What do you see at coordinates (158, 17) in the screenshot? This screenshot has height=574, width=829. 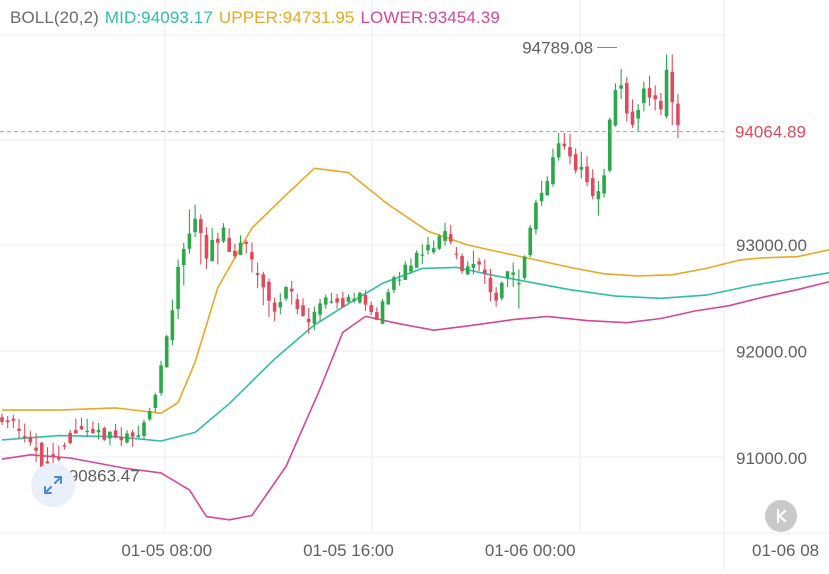 I see `legend-mid: MID:94093.17` at bounding box center [158, 17].